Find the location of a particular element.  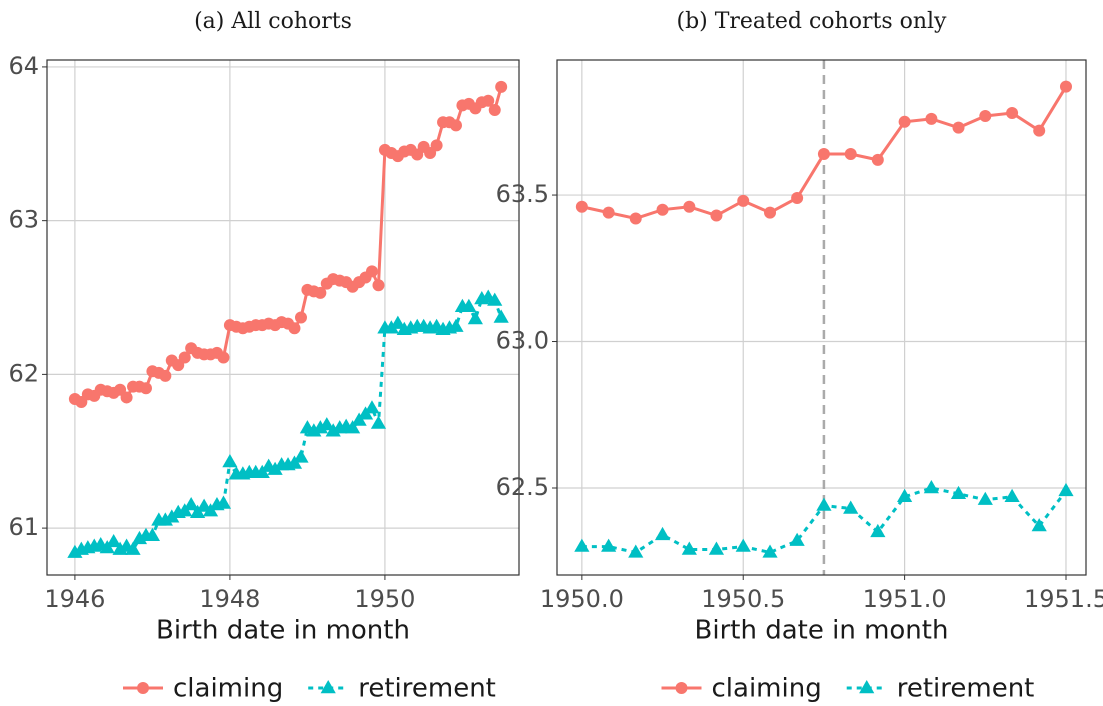

y-tick-label: 61 is located at coordinates (23, 527).